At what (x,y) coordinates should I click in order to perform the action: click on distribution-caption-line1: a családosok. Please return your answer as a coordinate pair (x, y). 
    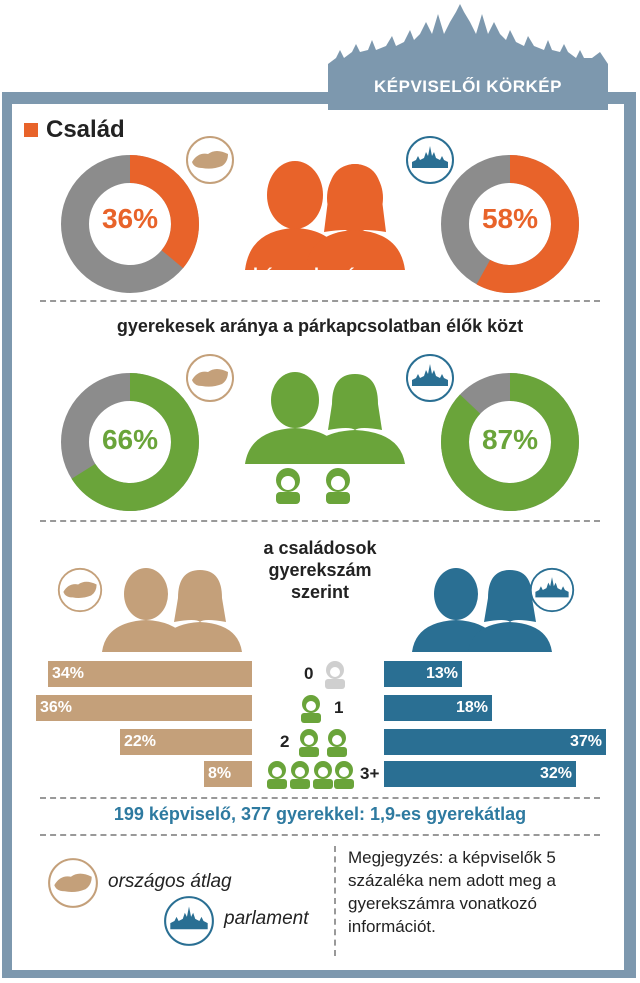
    Looking at the image, I should click on (320, 548).